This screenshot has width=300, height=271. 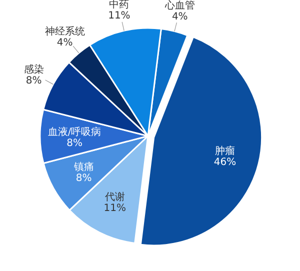 What do you see at coordinates (83, 167) in the screenshot?
I see `slice-label: 镇痛` at bounding box center [83, 167].